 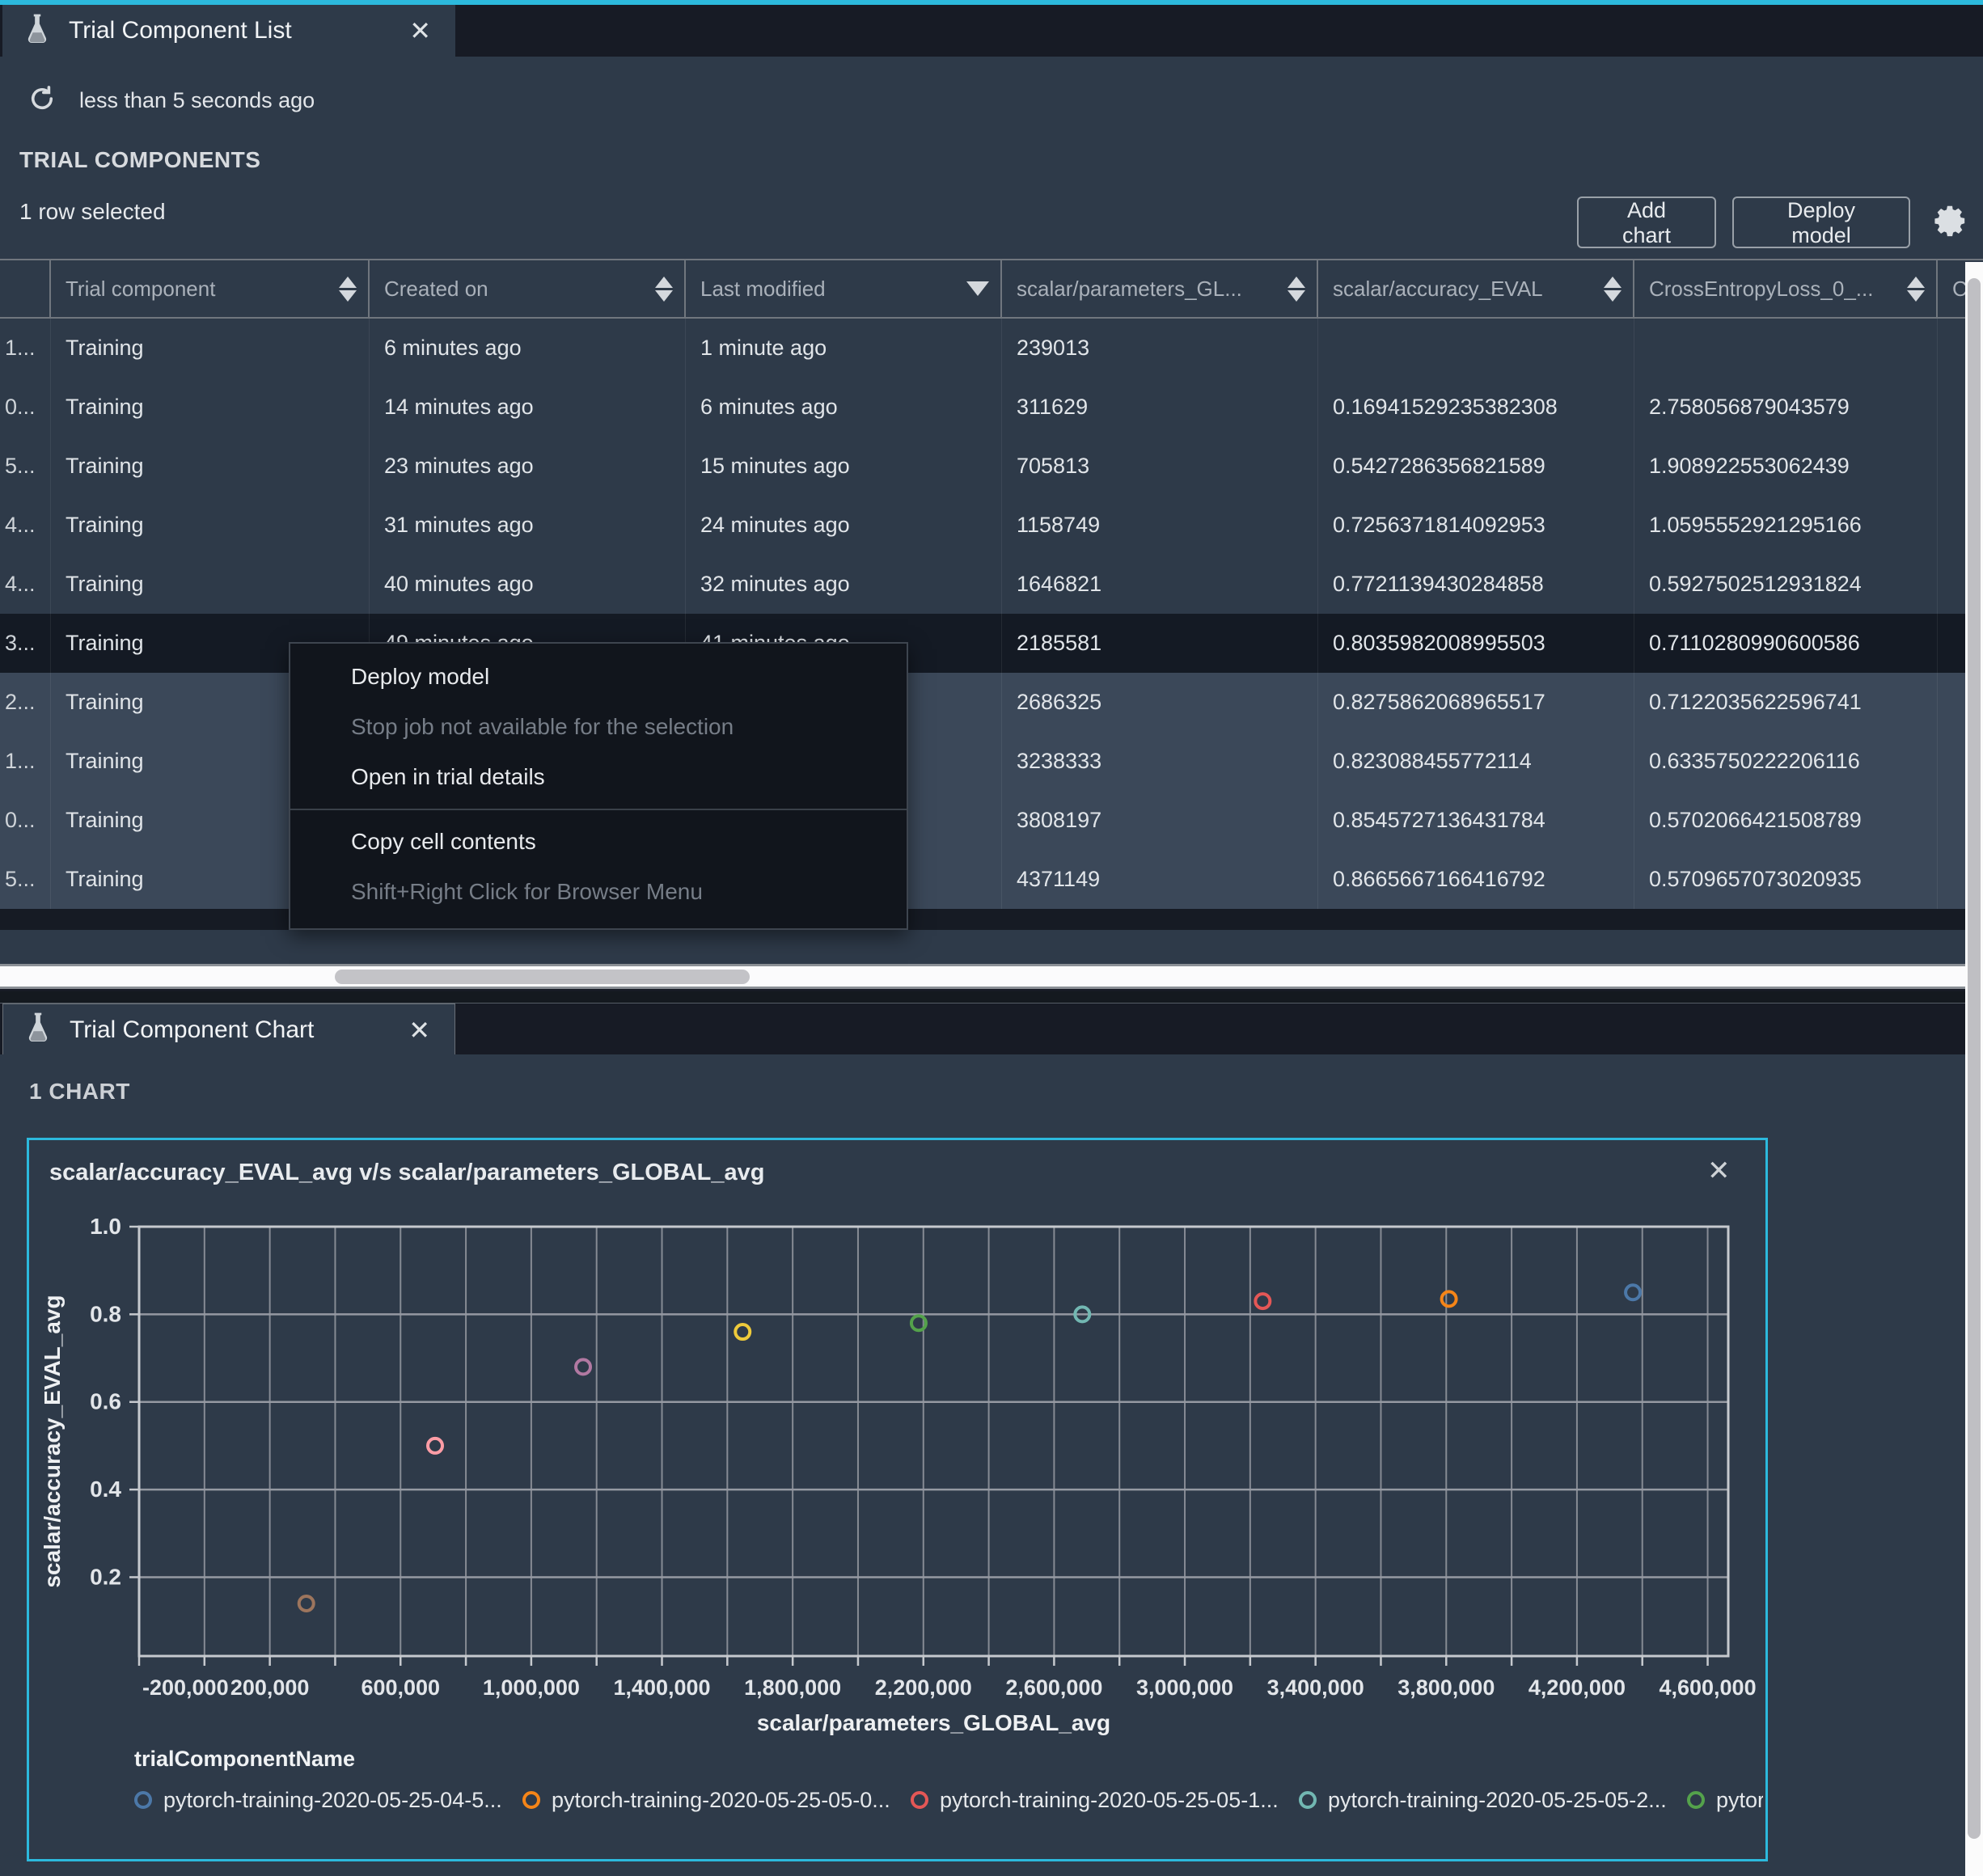 I want to click on cell: 0.8035982008995503, so click(x=1476, y=643).